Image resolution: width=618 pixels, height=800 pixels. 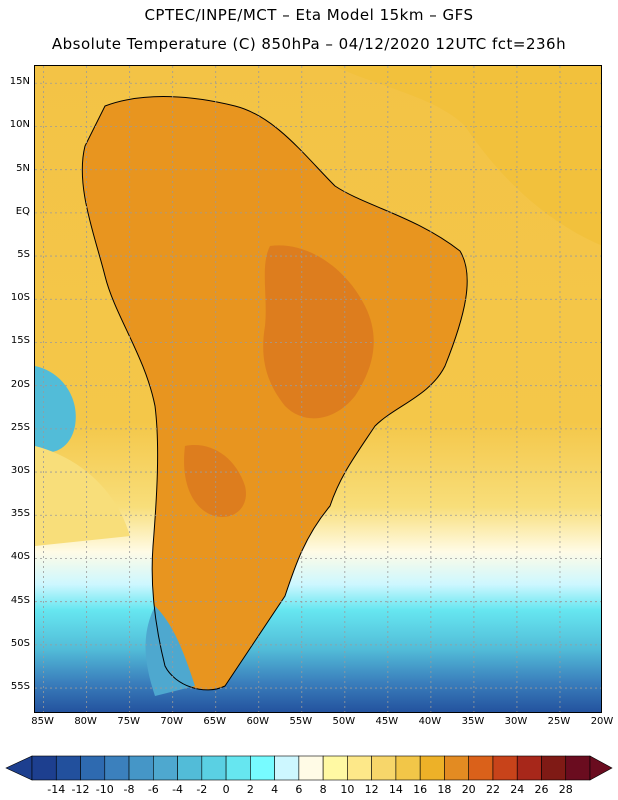 I want to click on latitude-label: 10S, so click(x=20, y=298).